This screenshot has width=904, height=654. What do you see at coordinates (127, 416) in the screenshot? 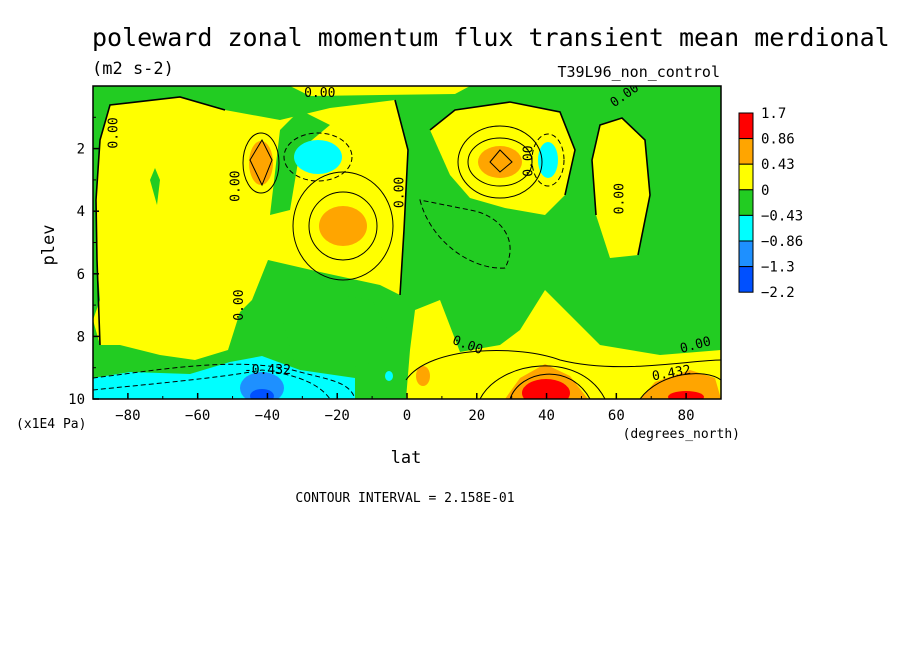
I see `x-tick-label: −80` at bounding box center [127, 416].